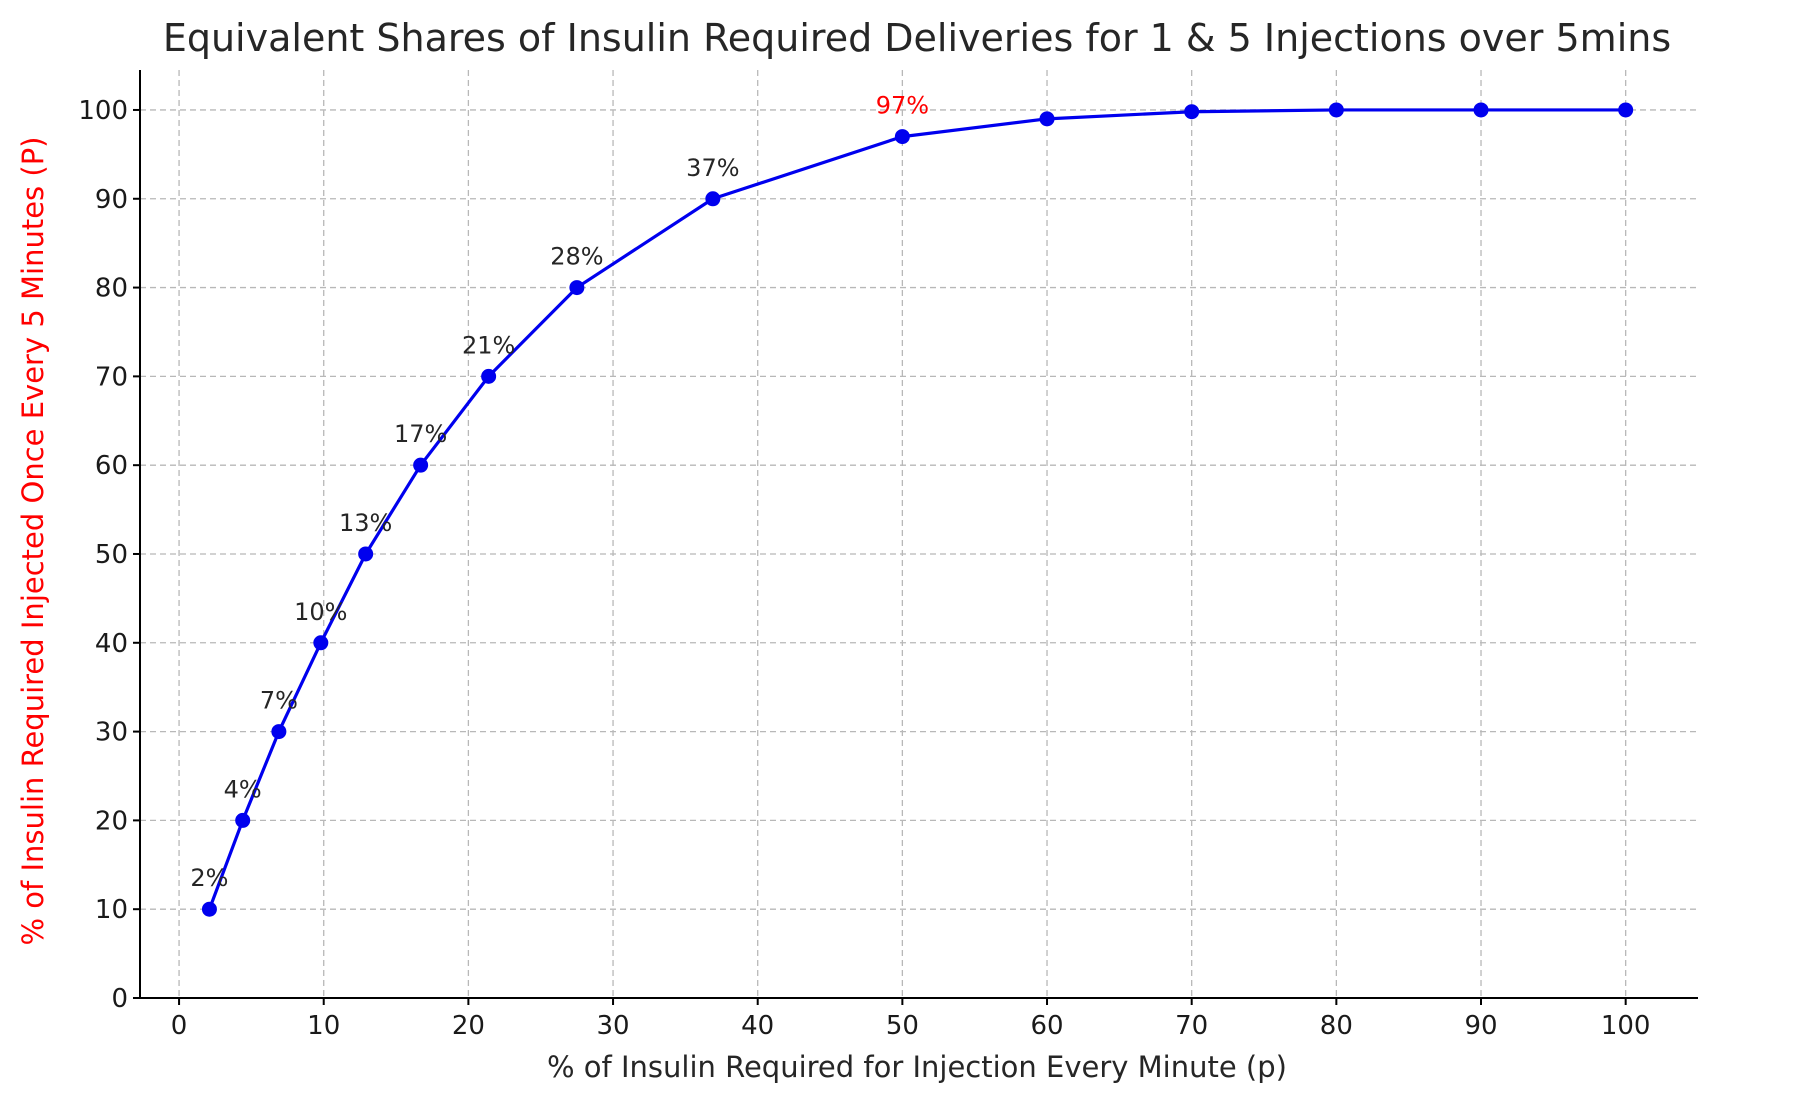 This screenshot has height=1101, width=1815. Describe the element at coordinates (1191, 1026) in the screenshot. I see `x-tick-label: 70` at that location.